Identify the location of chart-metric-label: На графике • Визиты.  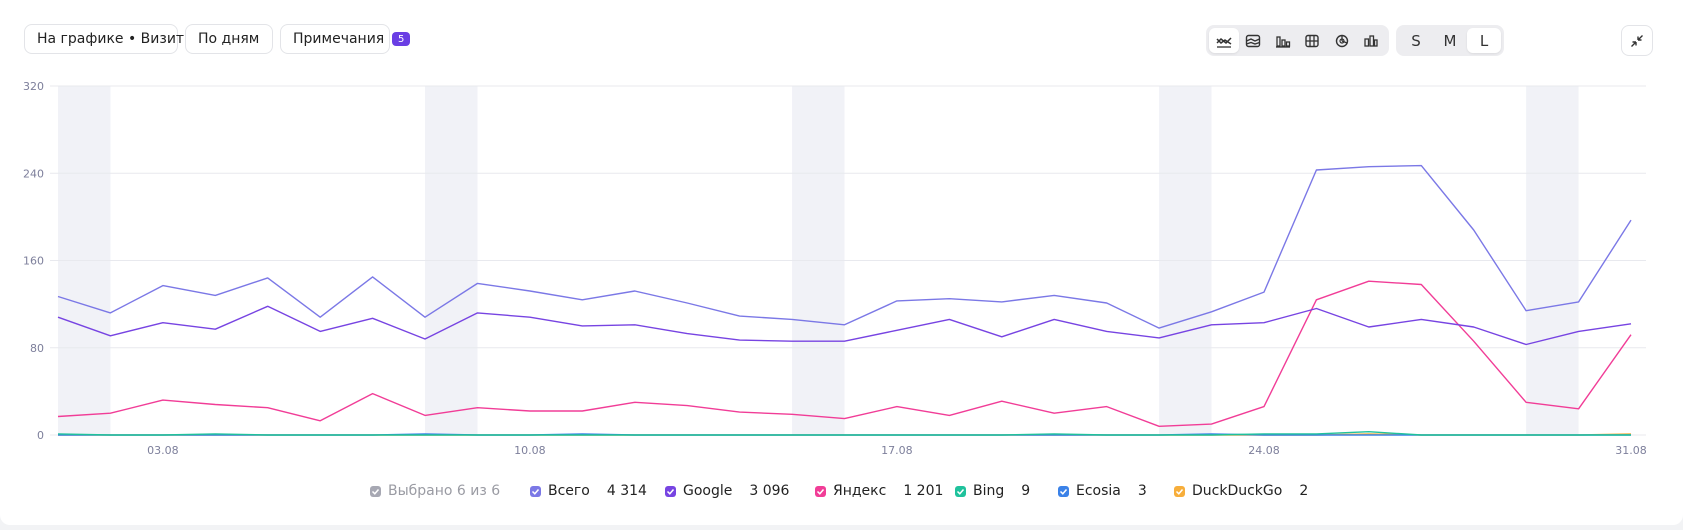
(116, 39).